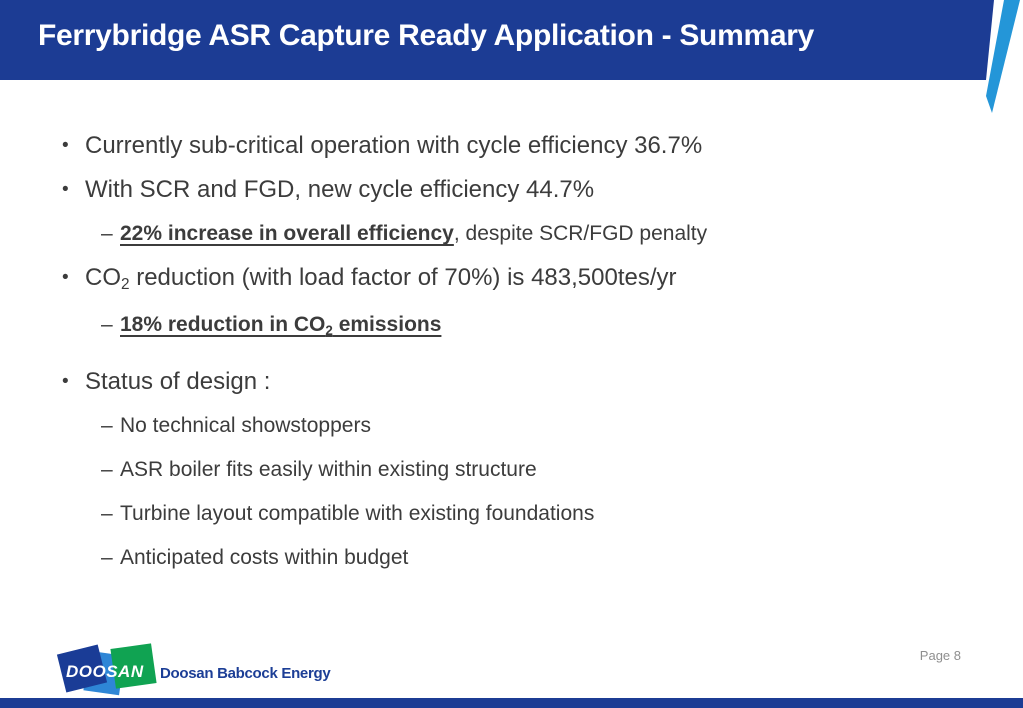  I want to click on bullet-text-segment: Anticipated costs within budget, so click(264, 557).